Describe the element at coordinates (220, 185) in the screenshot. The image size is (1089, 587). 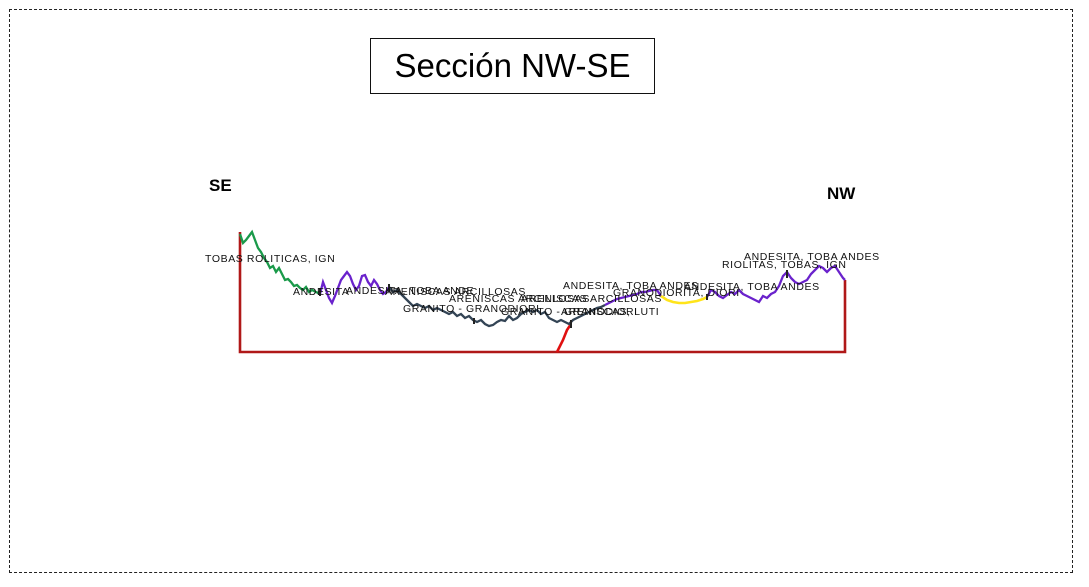
I see `direction-label-se: SE` at that location.